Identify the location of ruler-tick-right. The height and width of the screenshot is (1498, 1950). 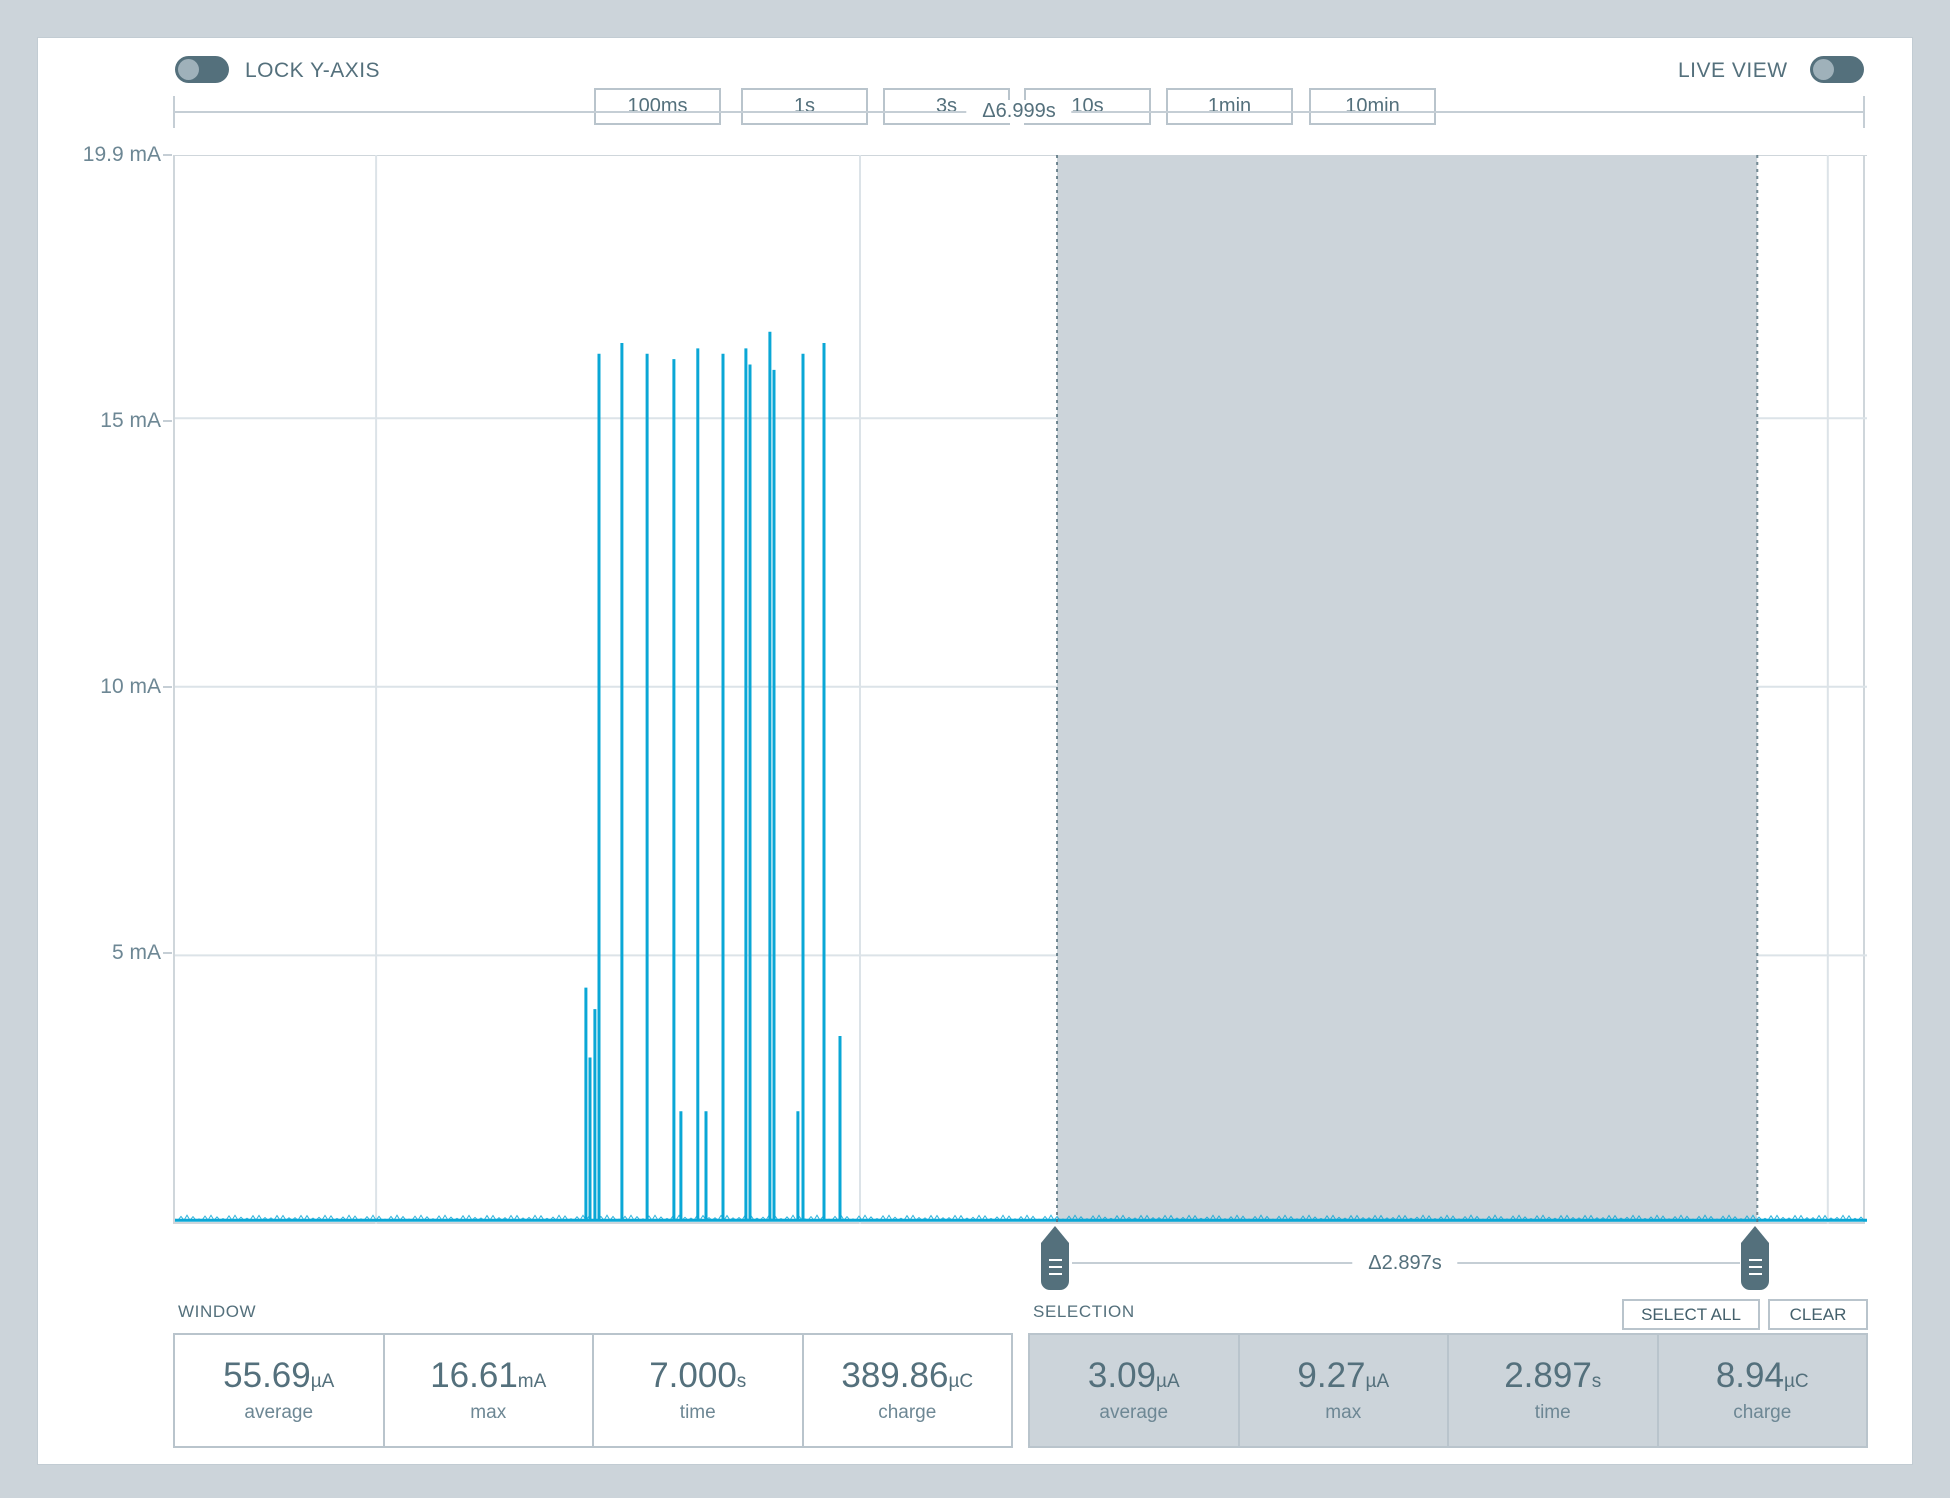
(1864, 112).